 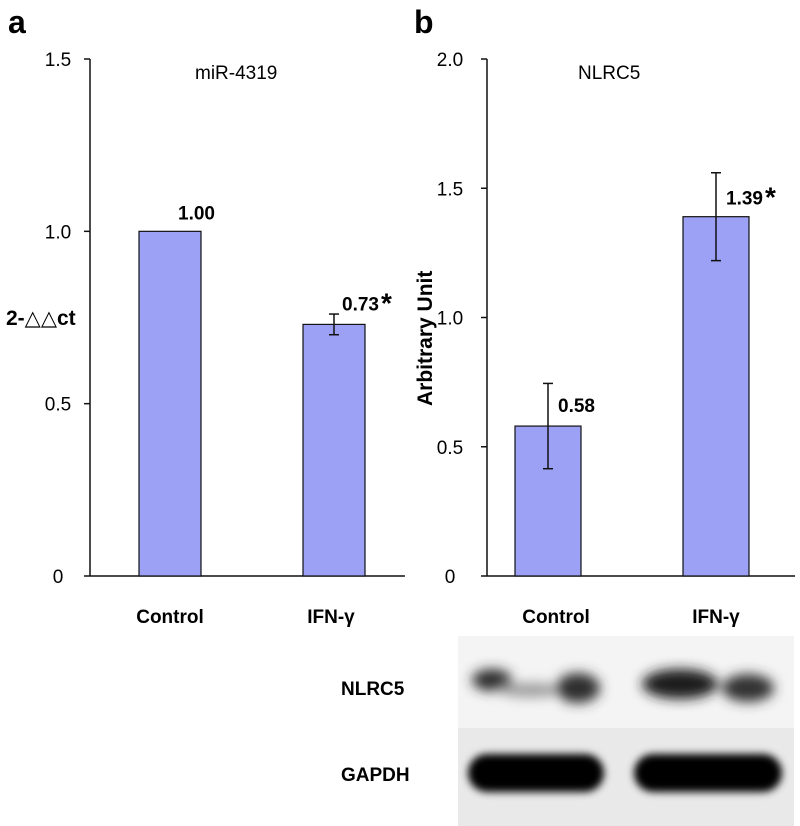 What do you see at coordinates (450, 319) in the screenshot?
I see `chart-b-ytick-label: 1.0` at bounding box center [450, 319].